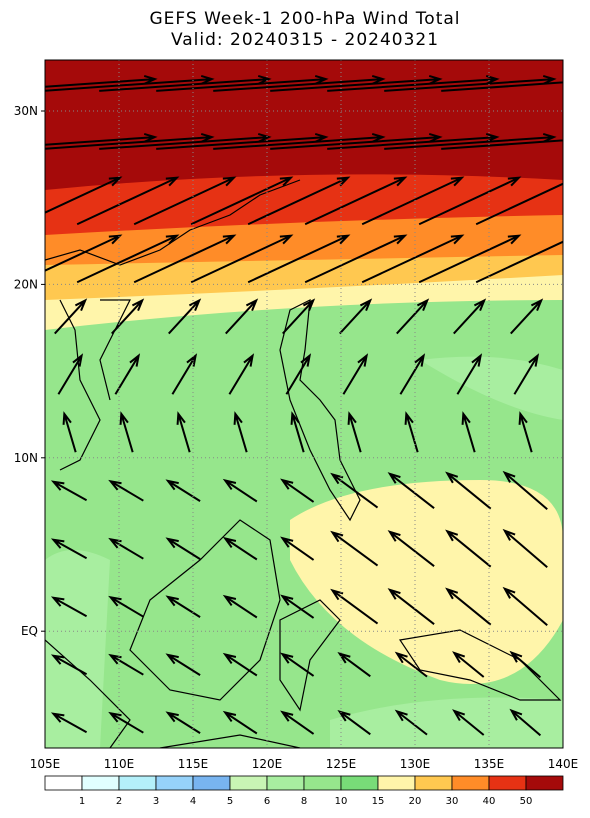 This screenshot has width=590, height=818. Describe the element at coordinates (489, 801) in the screenshot. I see `colorbar-label: 40` at that location.